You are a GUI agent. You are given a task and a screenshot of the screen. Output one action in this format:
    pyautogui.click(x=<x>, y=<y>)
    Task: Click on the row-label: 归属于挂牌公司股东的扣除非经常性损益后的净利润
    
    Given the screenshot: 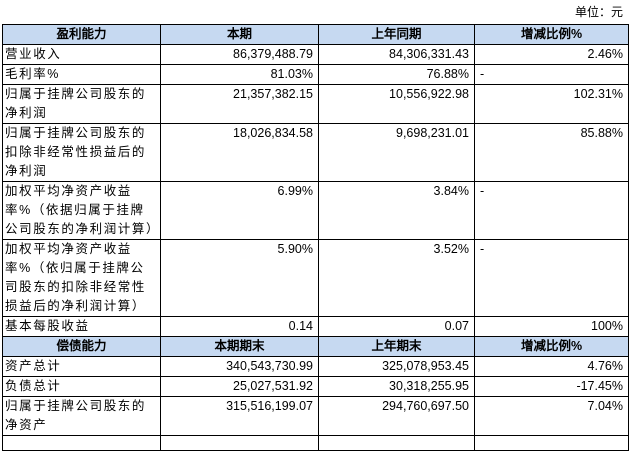 What is the action you would take?
    pyautogui.click(x=81, y=152)
    